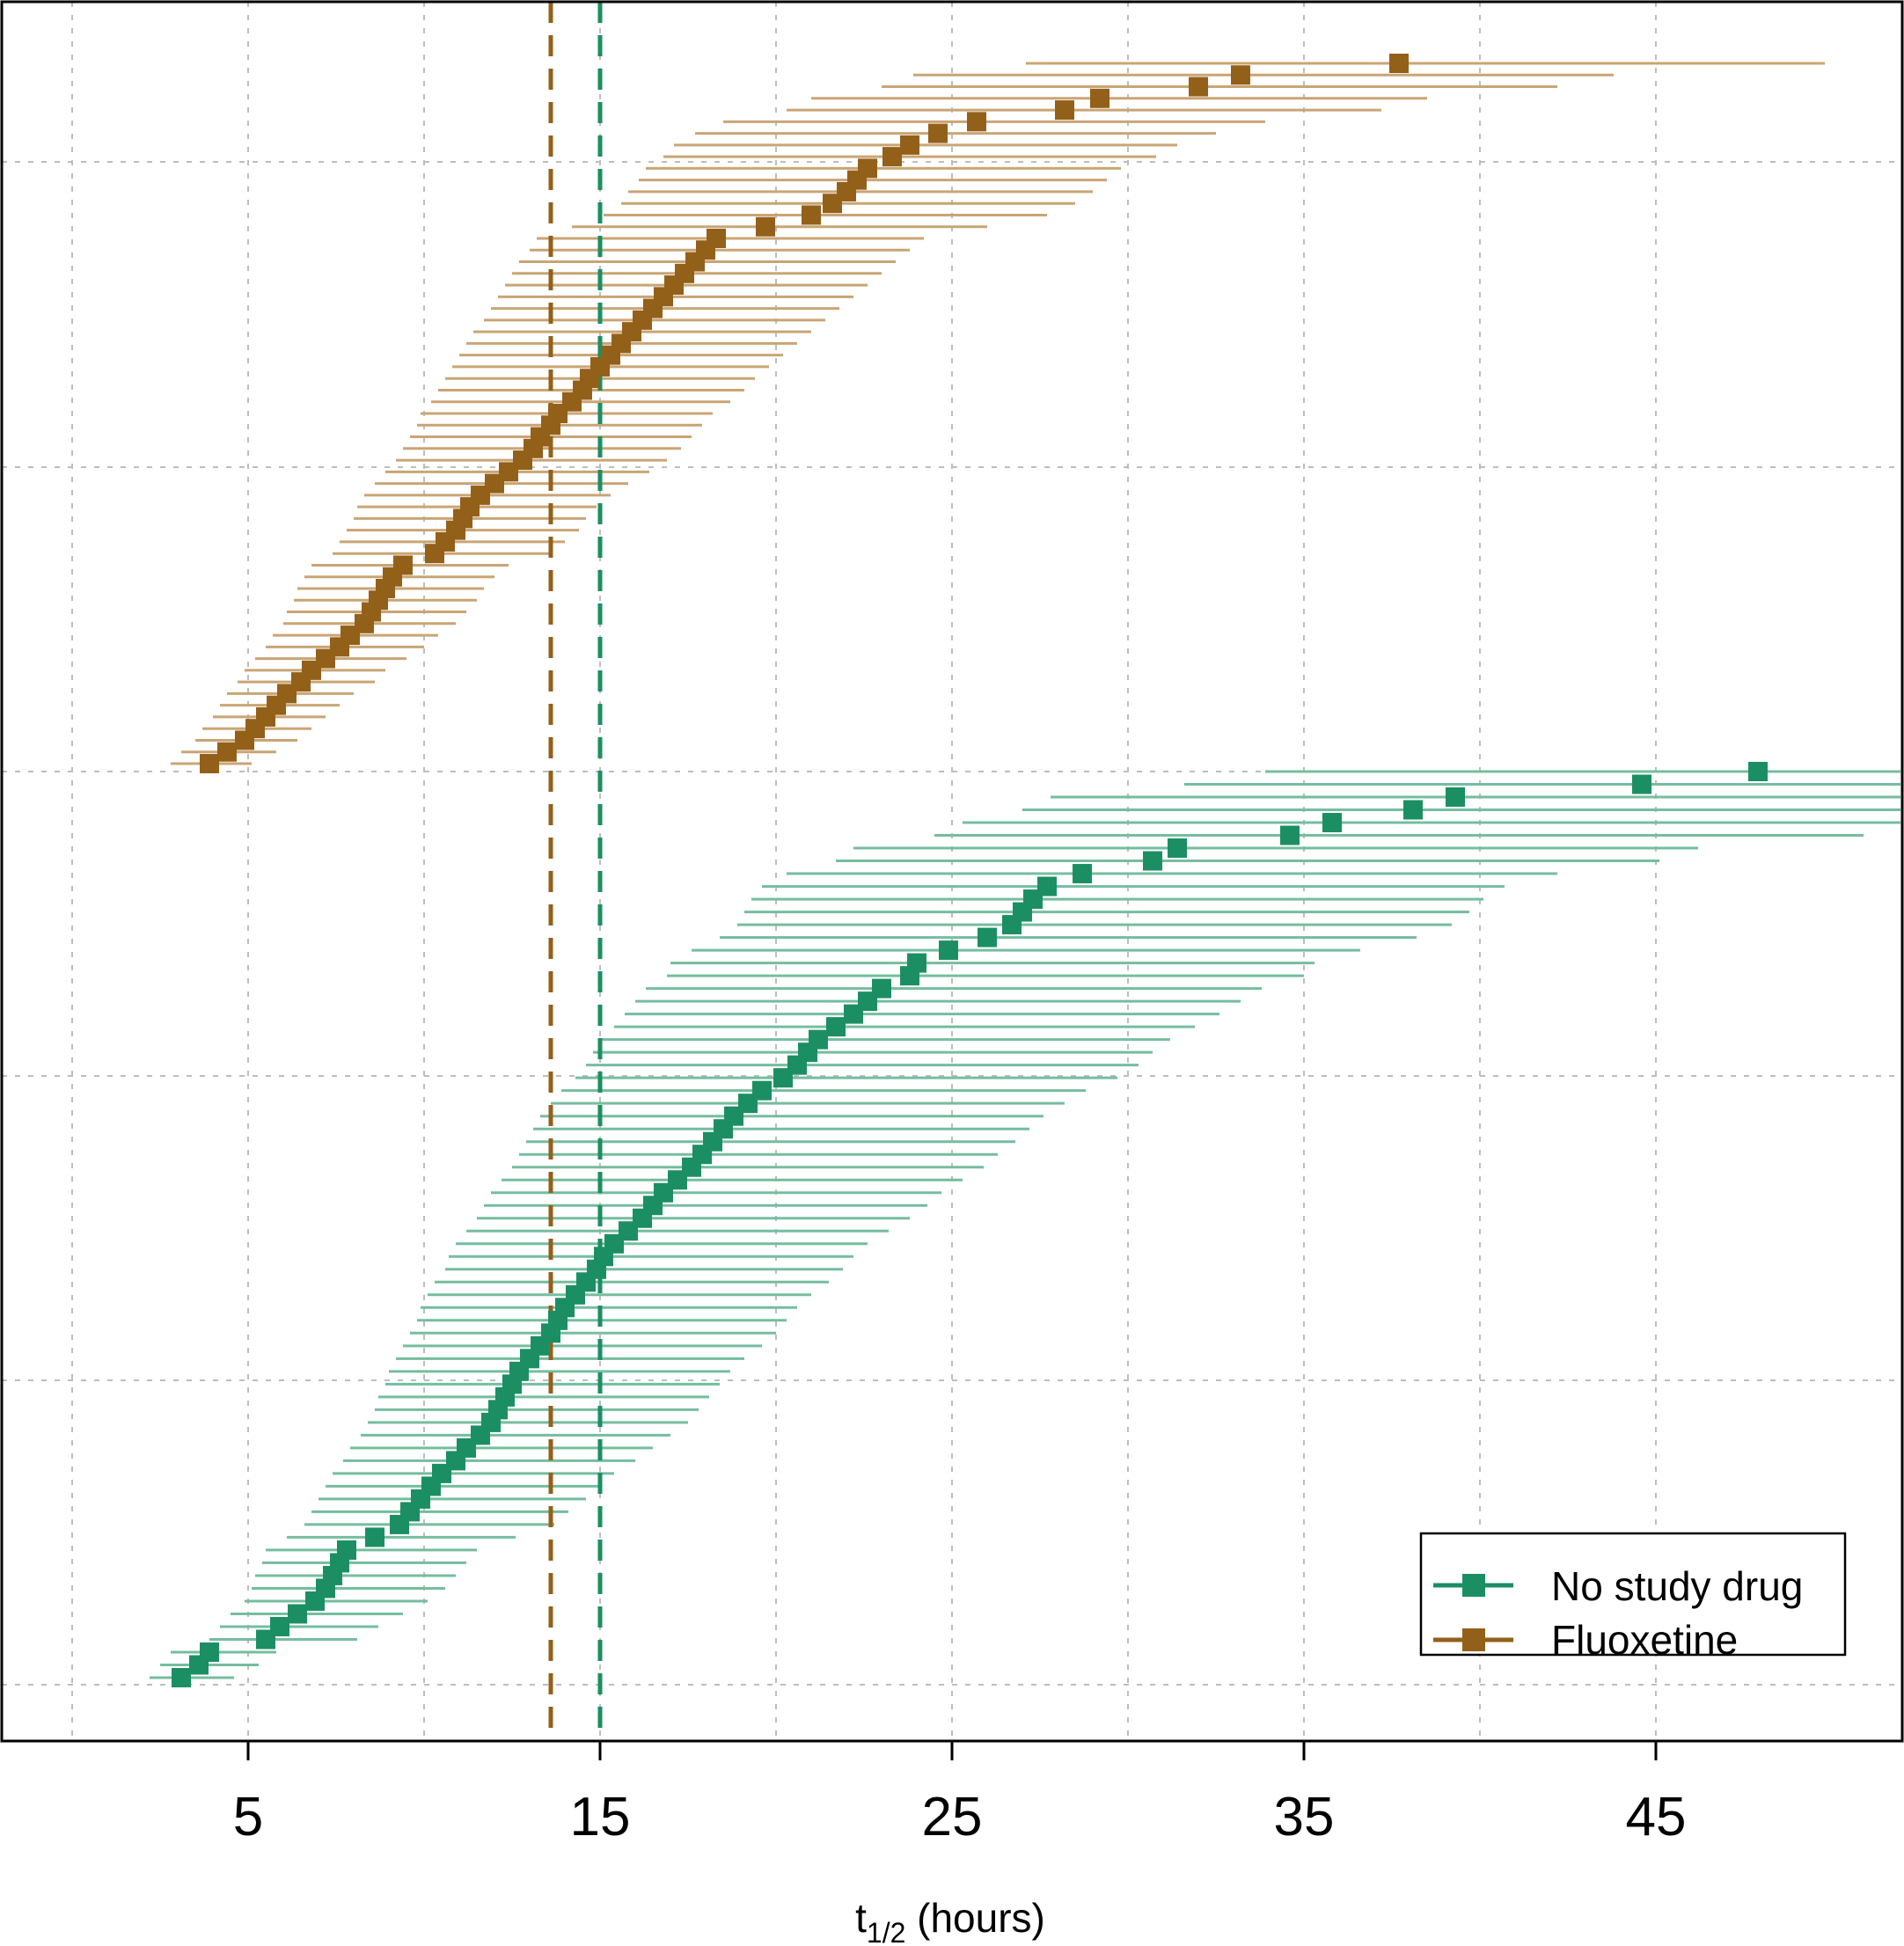  I want to click on x-tick-label: 45, so click(1656, 1817).